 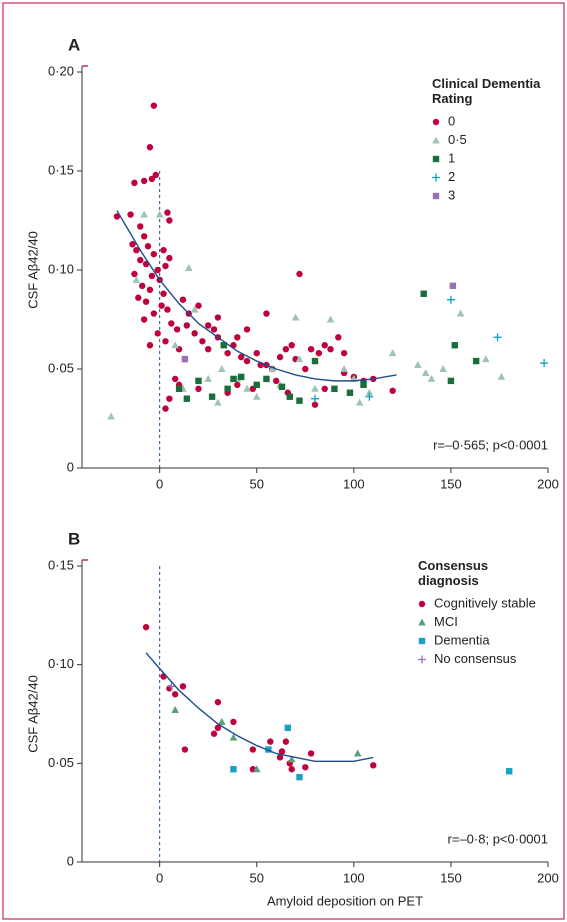 I want to click on y-tick-label: 0, so click(x=70, y=466).